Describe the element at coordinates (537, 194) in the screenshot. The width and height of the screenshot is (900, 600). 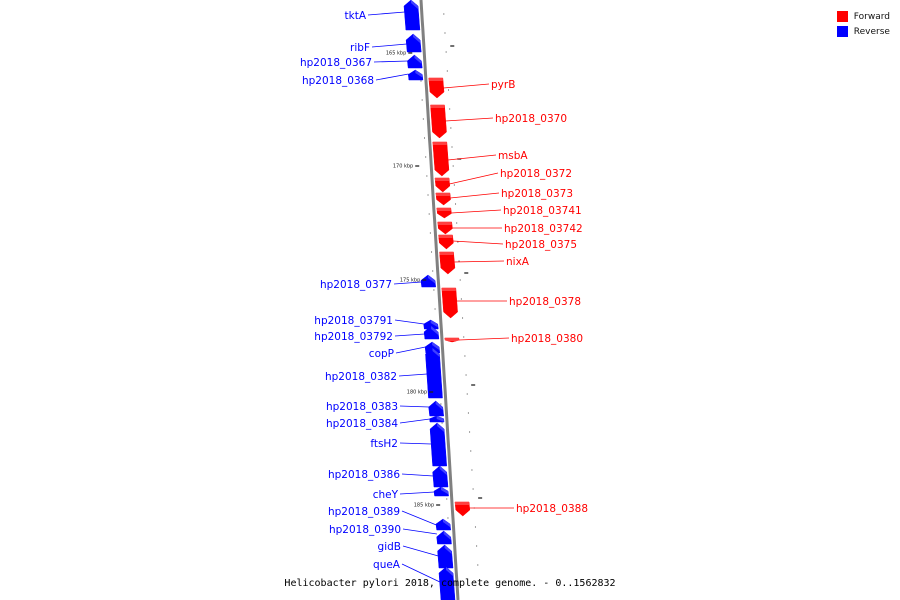
I see `gene-label-hp2018_0373: hp2018_0373` at that location.